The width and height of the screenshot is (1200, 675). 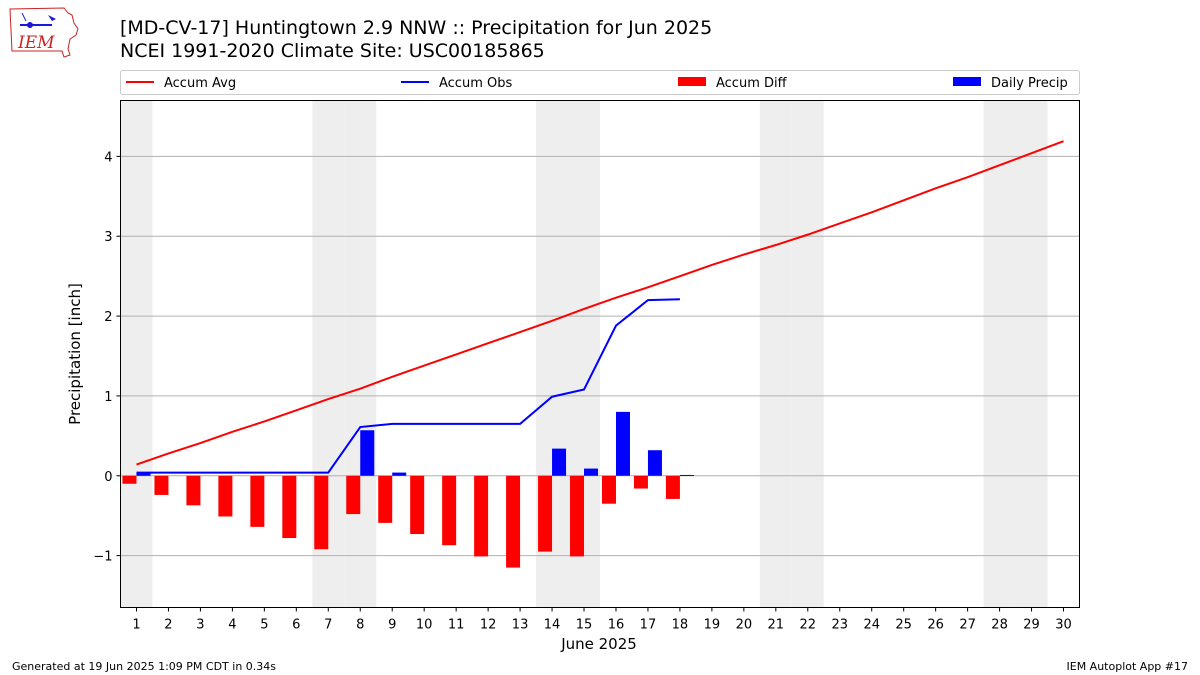 What do you see at coordinates (108, 477) in the screenshot?
I see `y-tick-label: 0` at bounding box center [108, 477].